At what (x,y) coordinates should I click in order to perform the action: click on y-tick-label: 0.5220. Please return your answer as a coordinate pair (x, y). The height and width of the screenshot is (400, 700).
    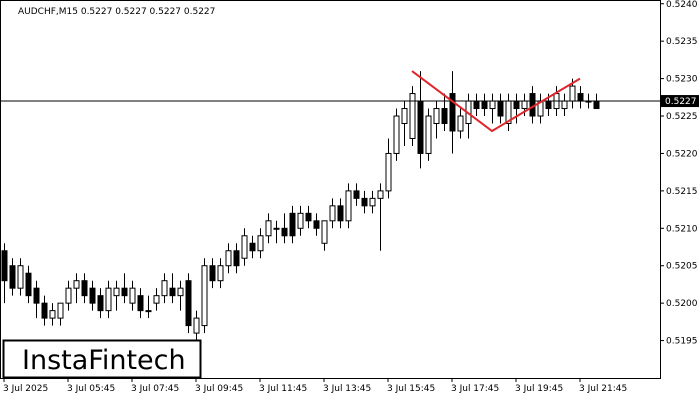
    Looking at the image, I should click on (682, 154).